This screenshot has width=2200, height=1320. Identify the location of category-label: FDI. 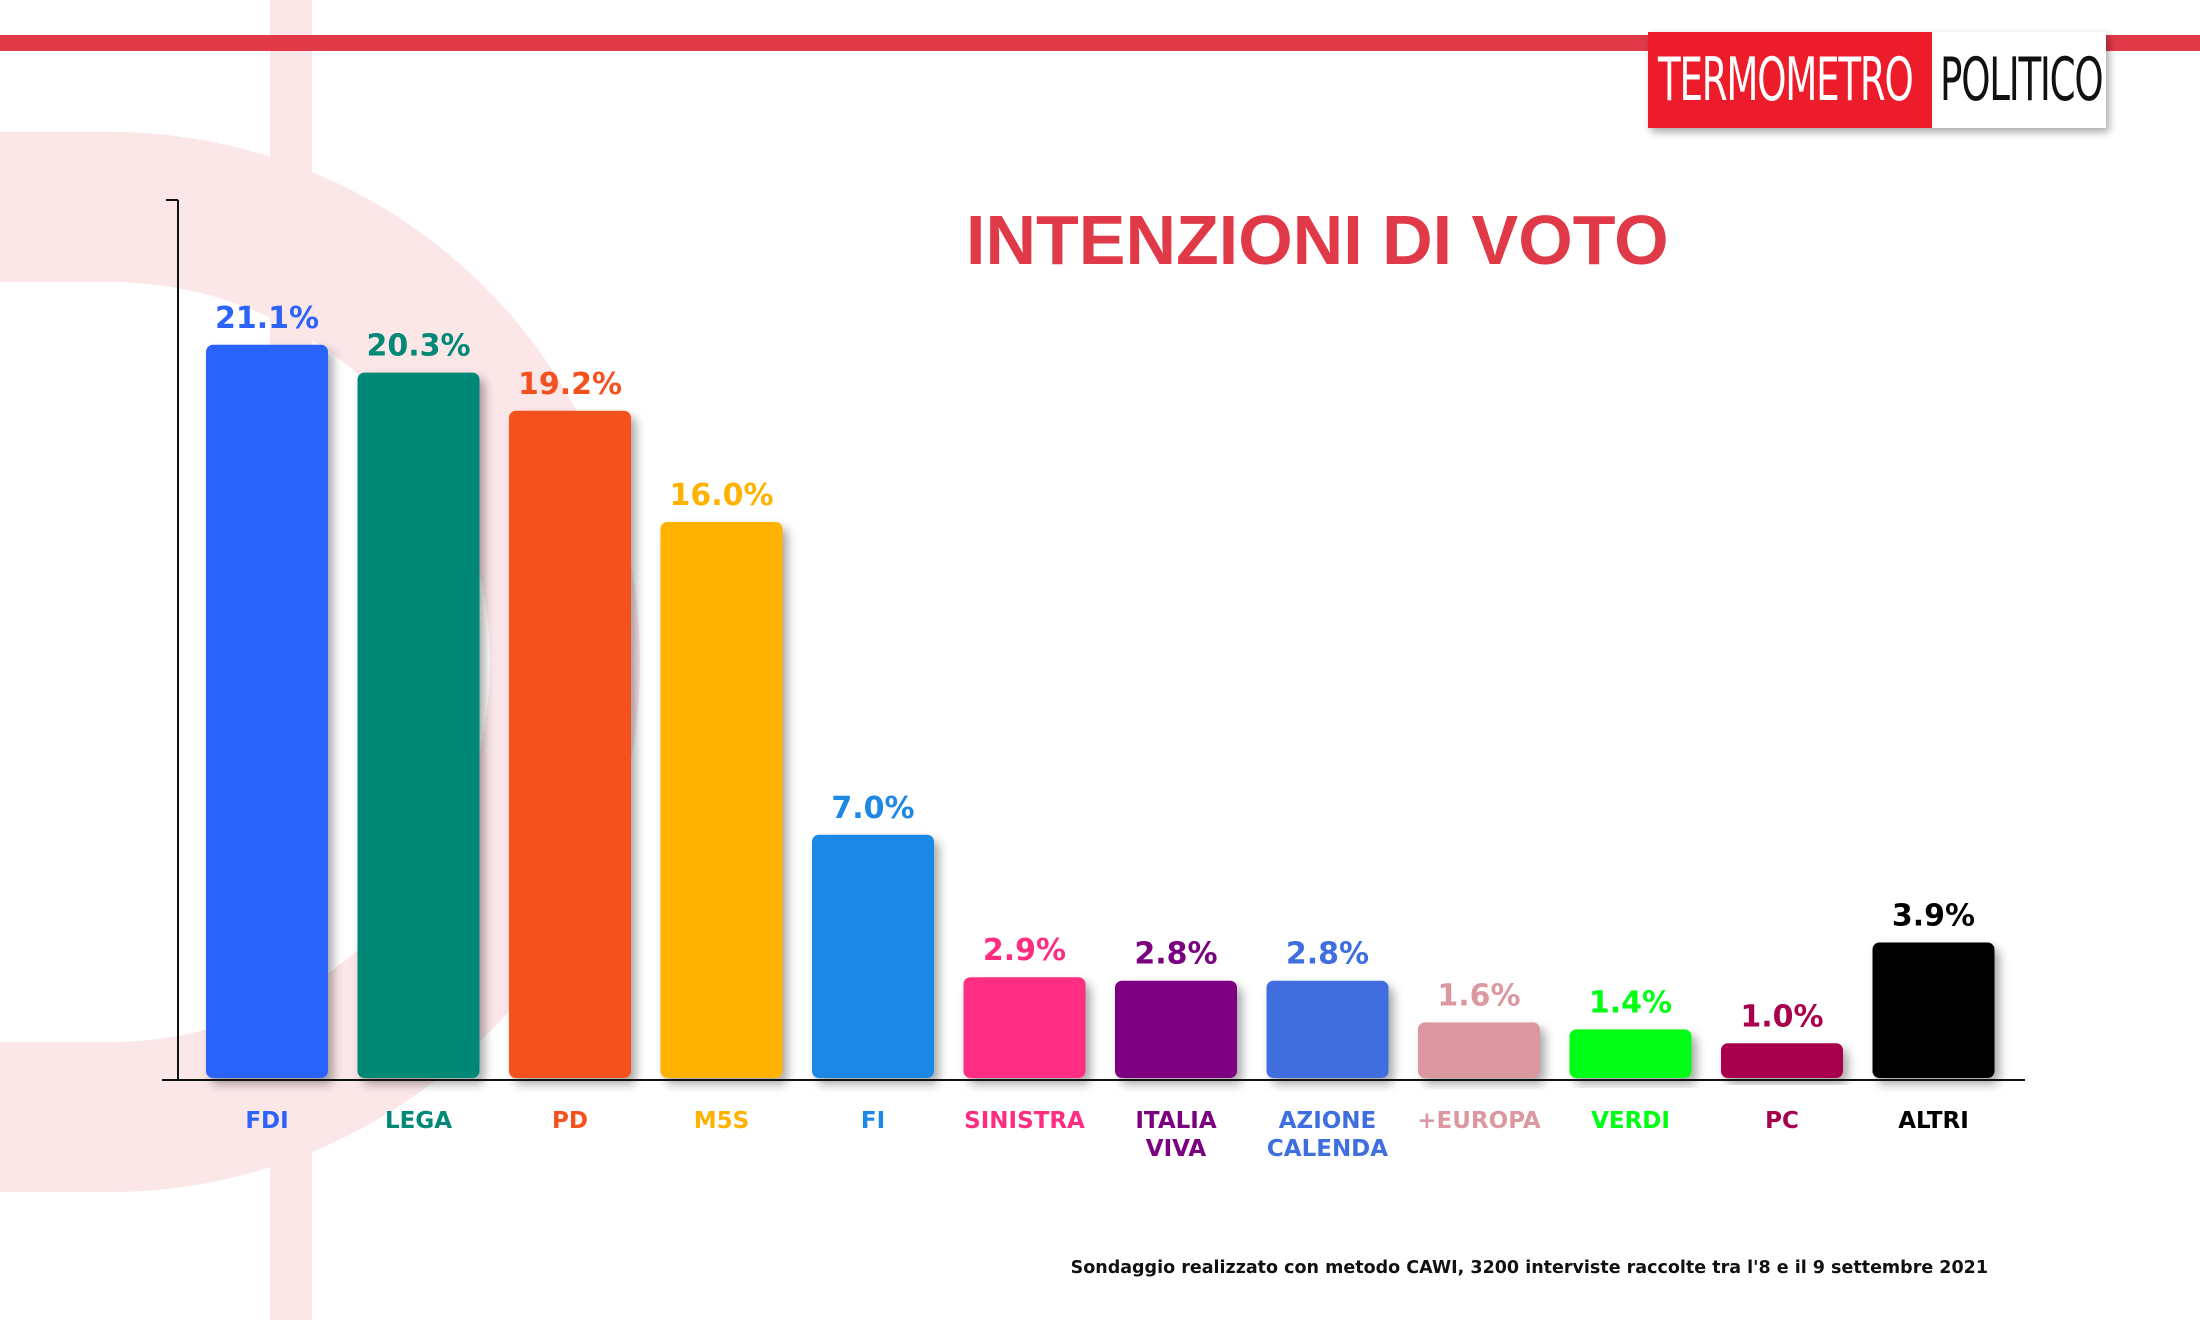
(266, 1121).